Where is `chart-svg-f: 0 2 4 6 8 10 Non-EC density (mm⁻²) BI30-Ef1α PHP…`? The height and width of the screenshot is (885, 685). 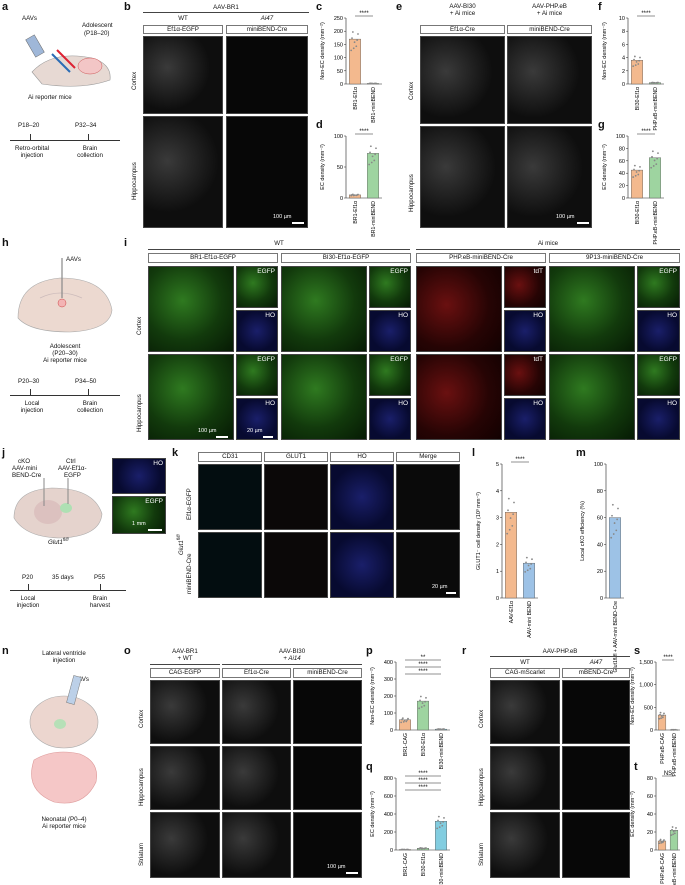
chart-svg-f: 0 2 4 6 8 10 Non-EC density (mm⁻²) BI30-Ef1α PHP… is located at coordinates (633, 70).